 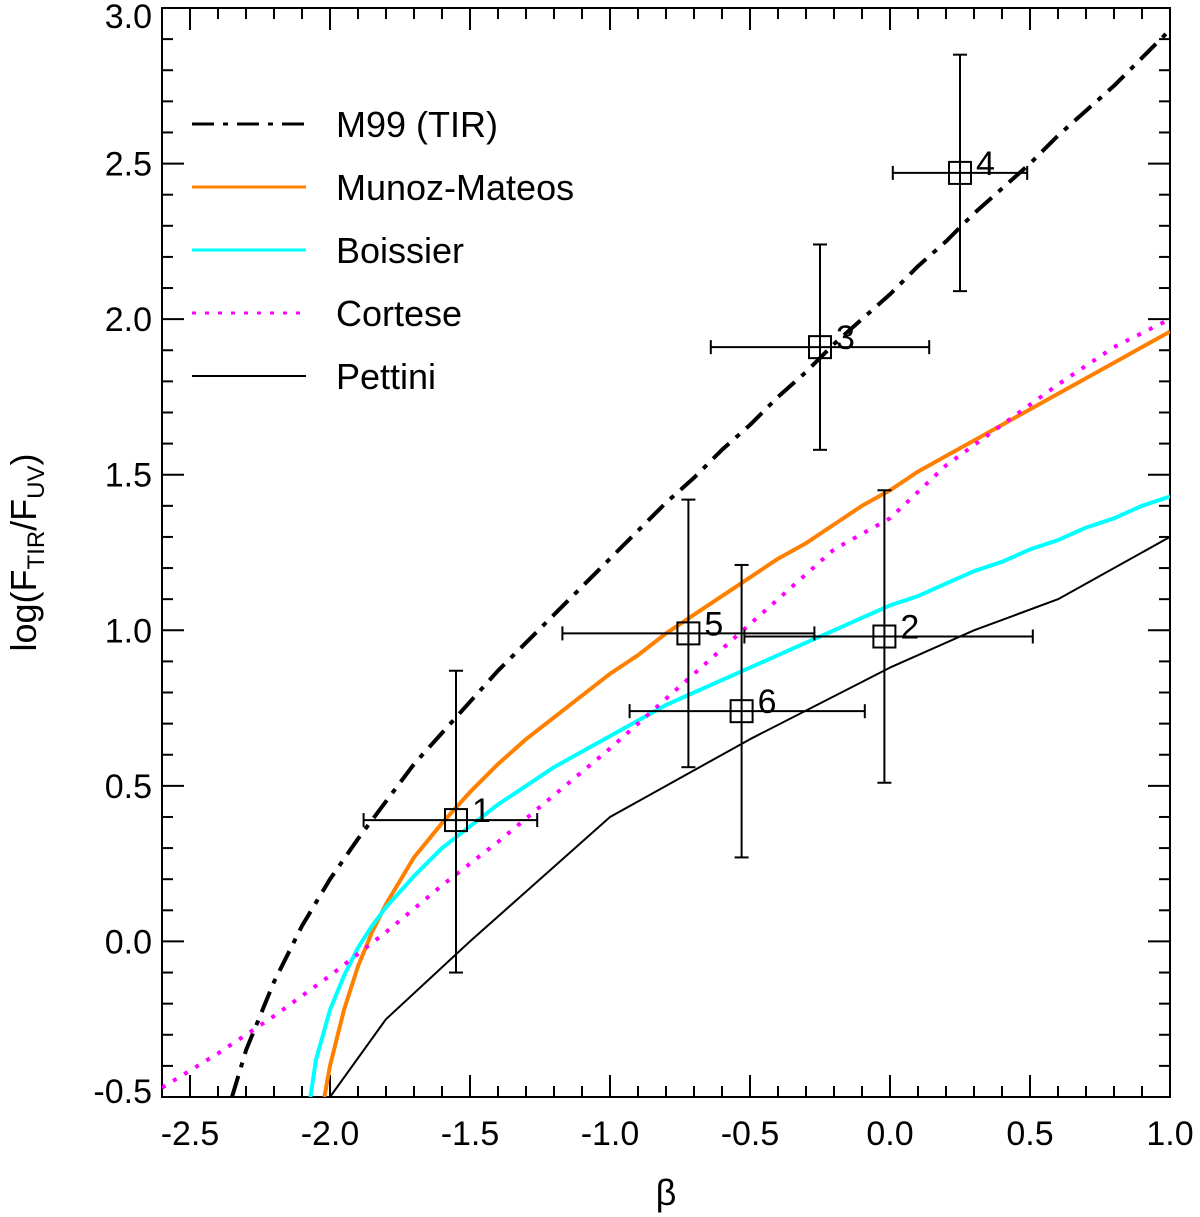 I want to click on y-tick-label: -0.5, so click(x=122, y=1092).